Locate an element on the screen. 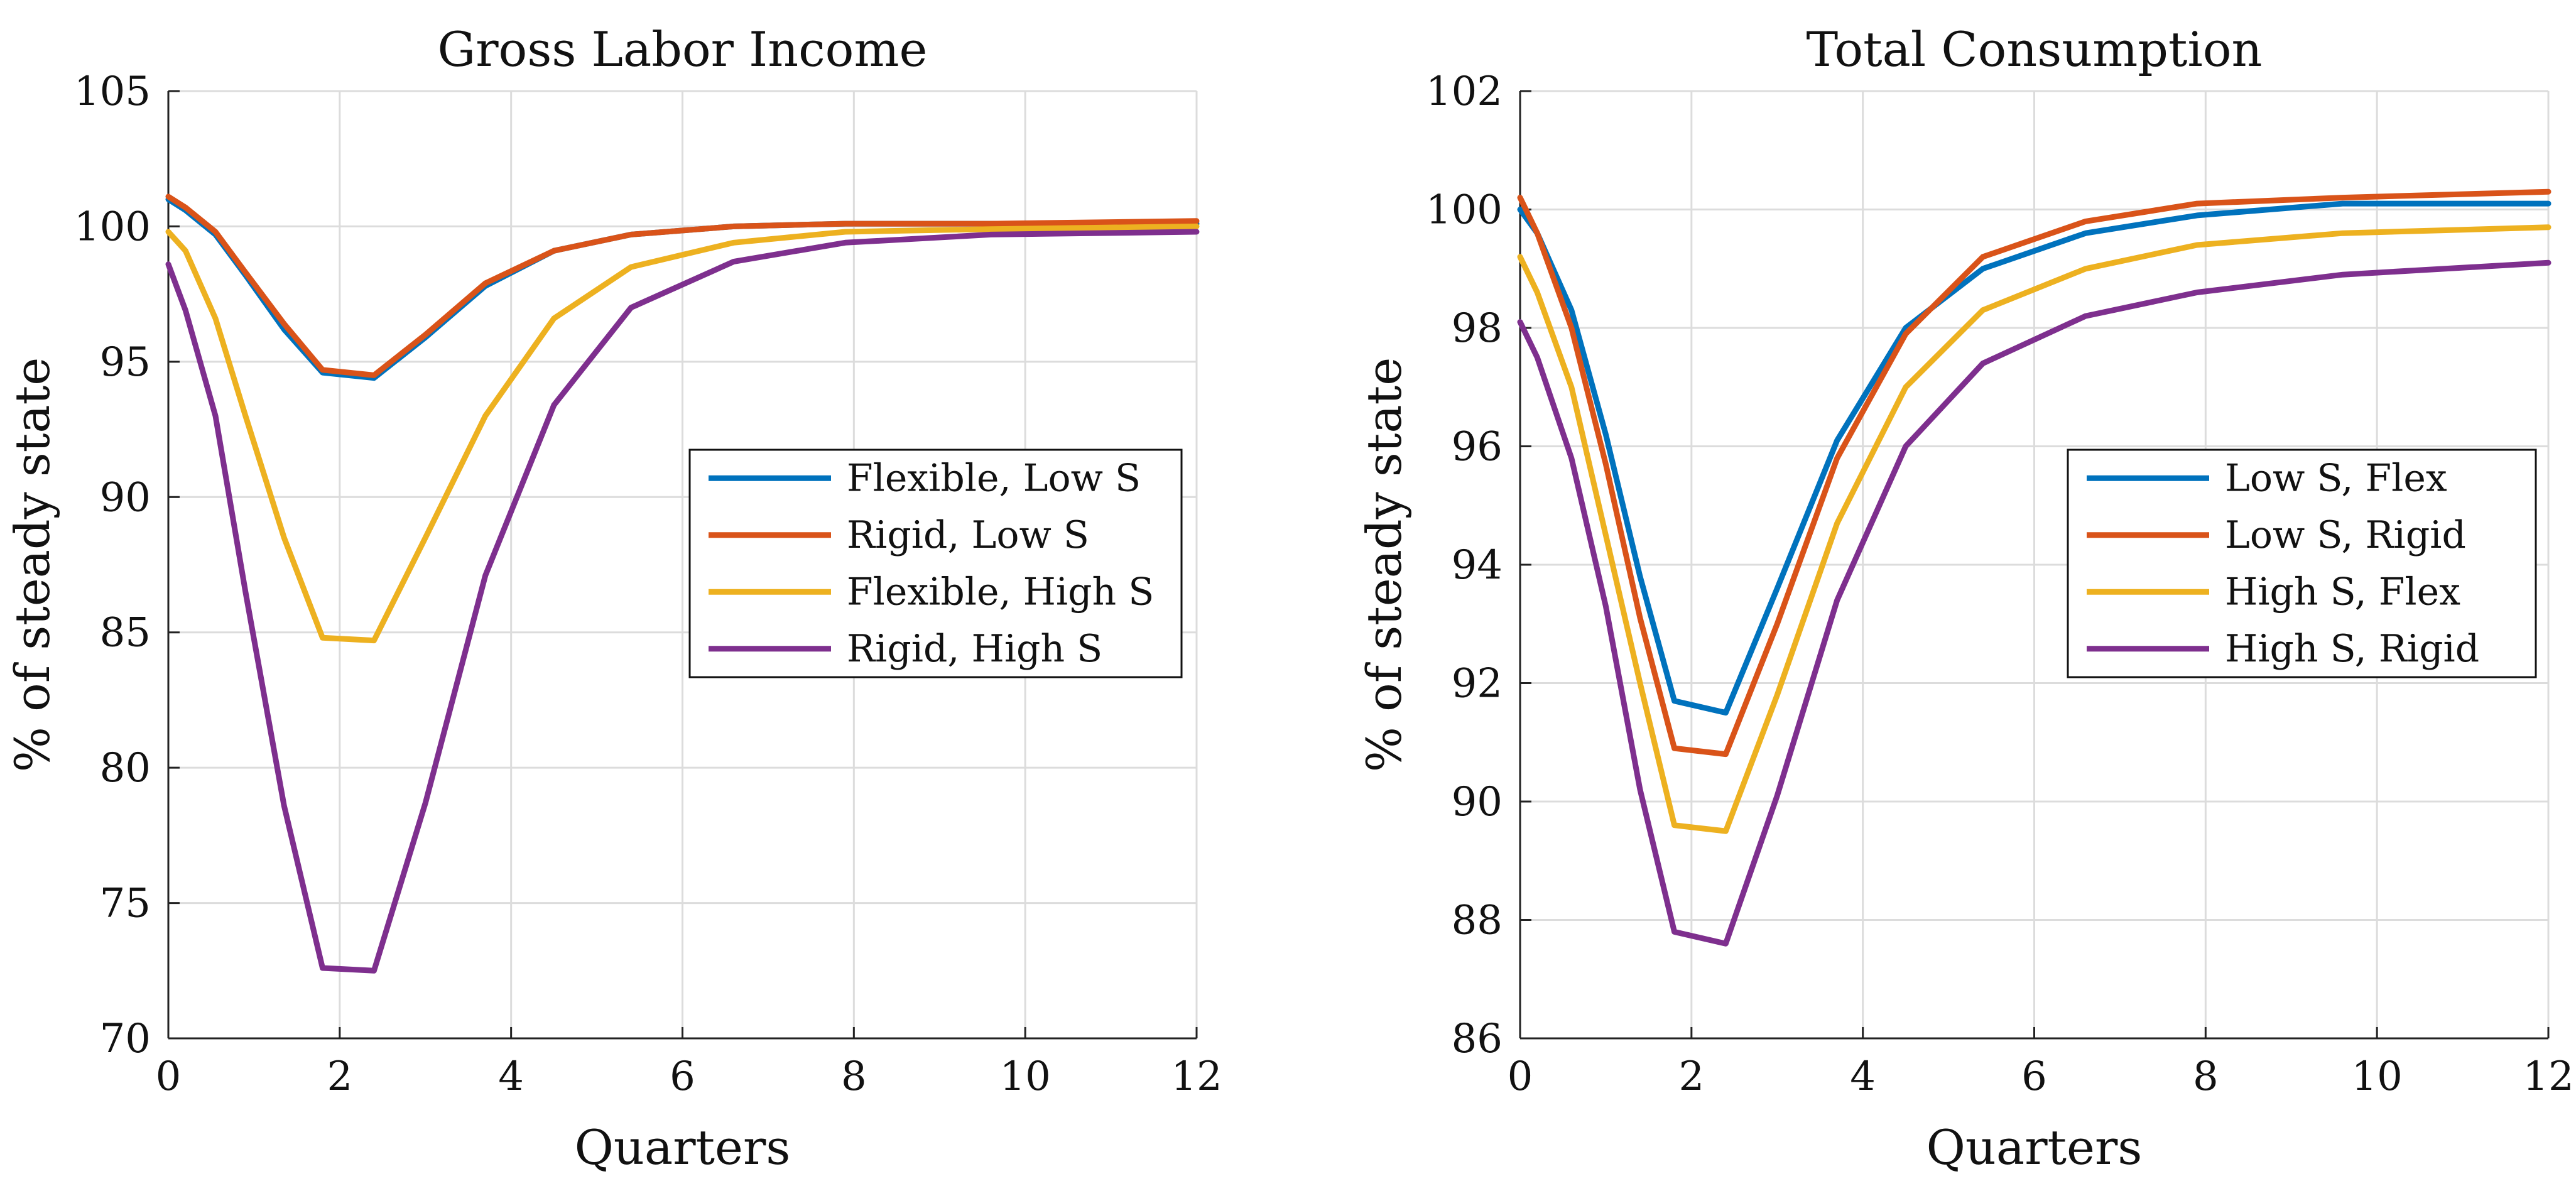 This screenshot has height=1191, width=2576. legend-label: Rigid, High S is located at coordinates (974, 649).